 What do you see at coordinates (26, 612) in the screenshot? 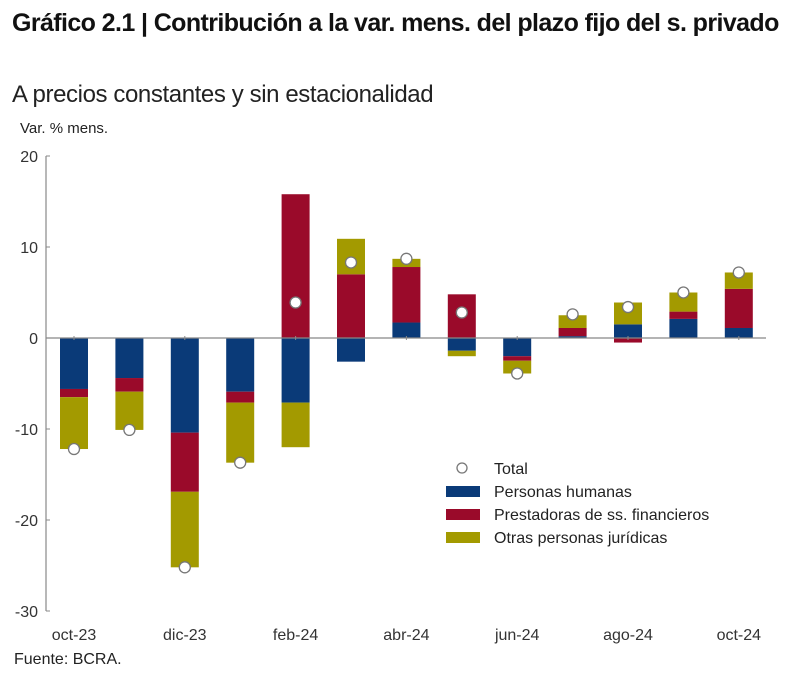
I see `y-tick-label: -30` at bounding box center [26, 612].